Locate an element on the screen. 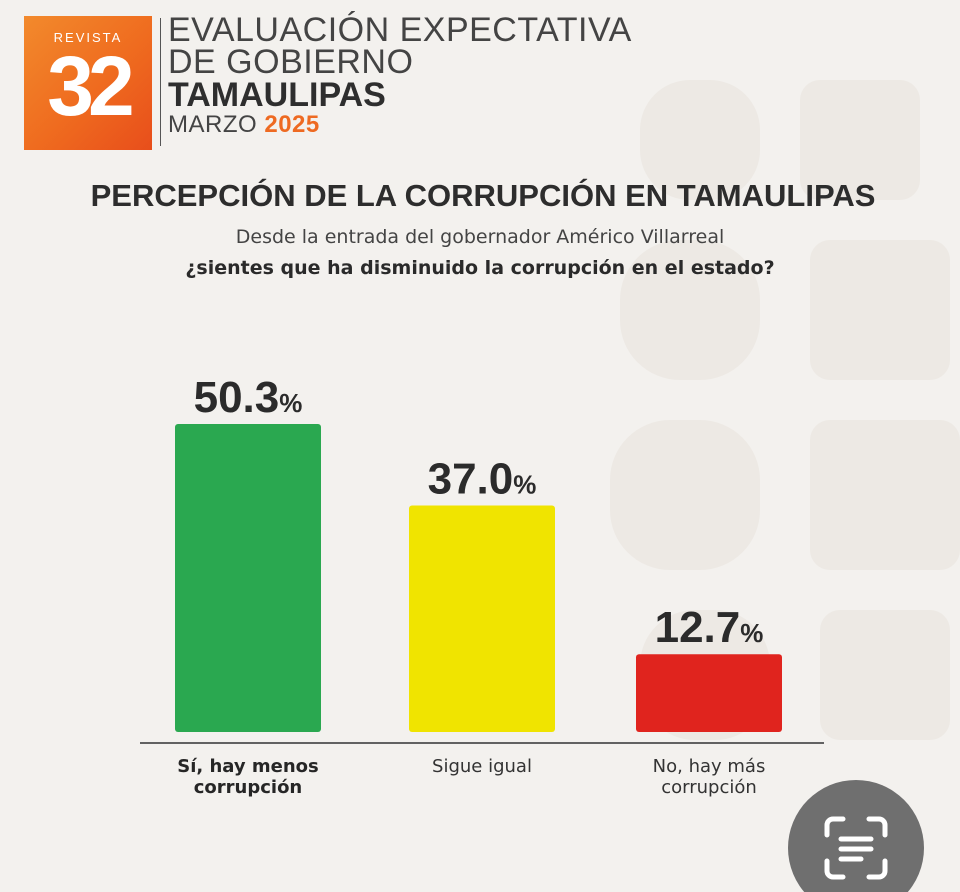 This screenshot has height=892, width=960. category-label-1: Sí, hay menos corrupción is located at coordinates (248, 777).